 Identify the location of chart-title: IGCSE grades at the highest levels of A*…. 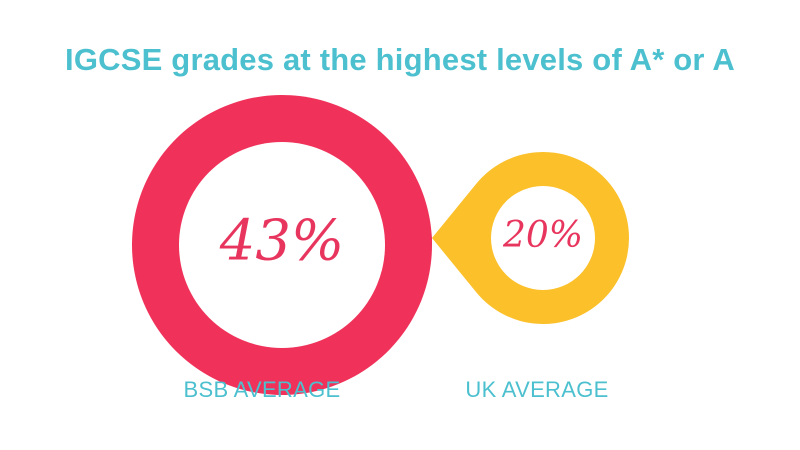
(400, 59).